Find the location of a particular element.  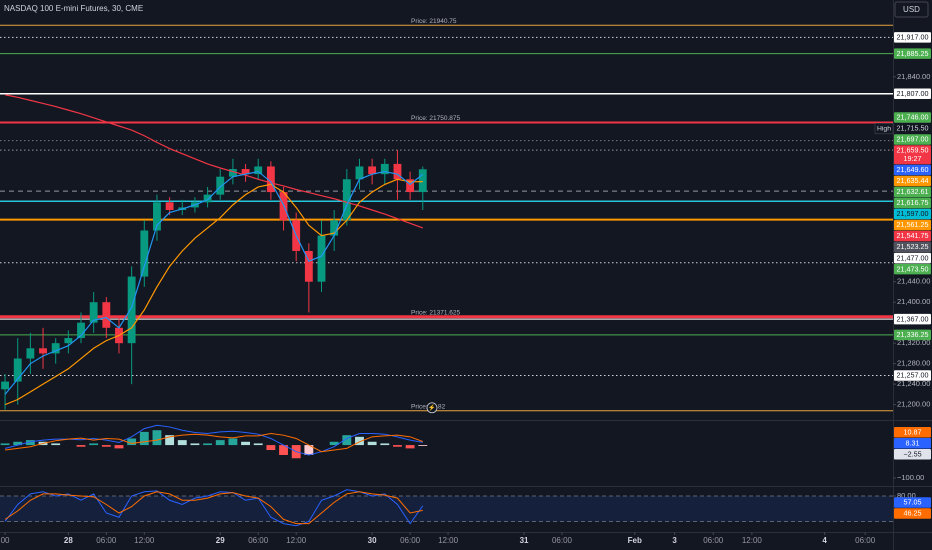

price-label: 21,541.75 is located at coordinates (913, 235).